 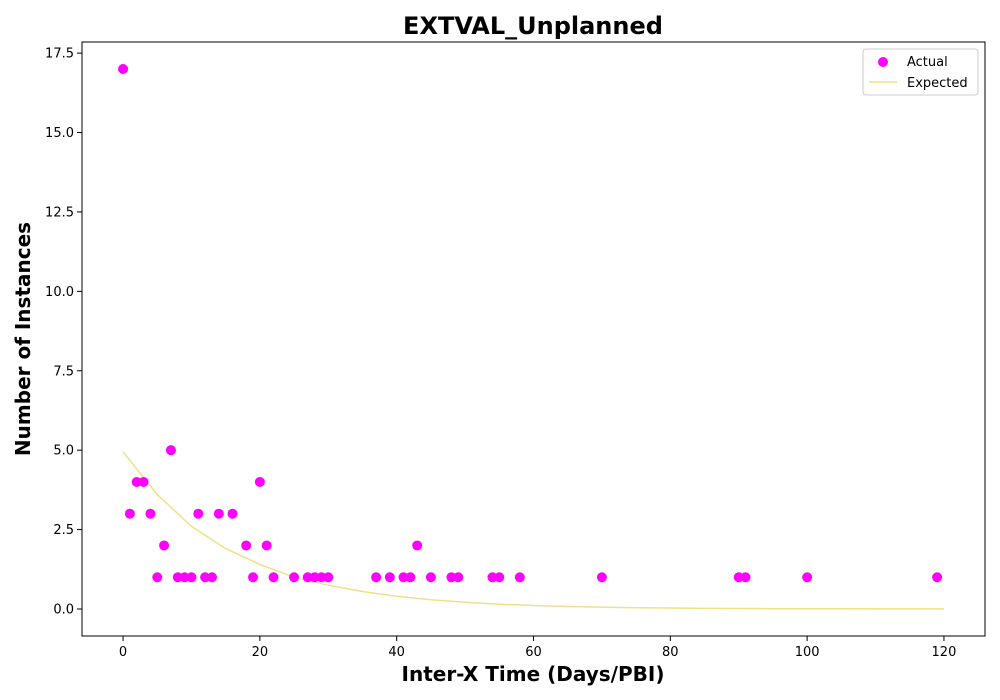 What do you see at coordinates (260, 652) in the screenshot?
I see `x-tick-label: 20` at bounding box center [260, 652].